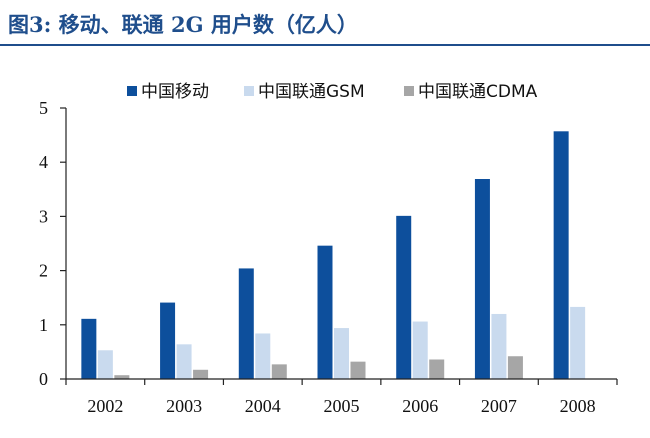  What do you see at coordinates (43, 379) in the screenshot?
I see `y-tick-label: 0` at bounding box center [43, 379].